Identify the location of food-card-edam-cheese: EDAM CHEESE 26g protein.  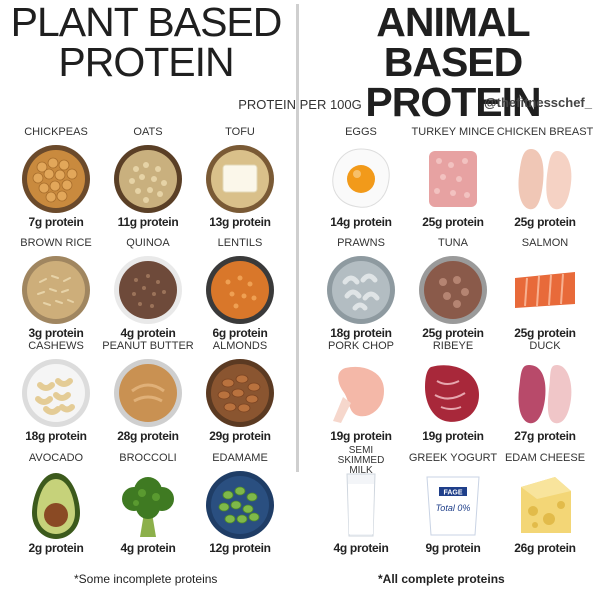
(545, 507).